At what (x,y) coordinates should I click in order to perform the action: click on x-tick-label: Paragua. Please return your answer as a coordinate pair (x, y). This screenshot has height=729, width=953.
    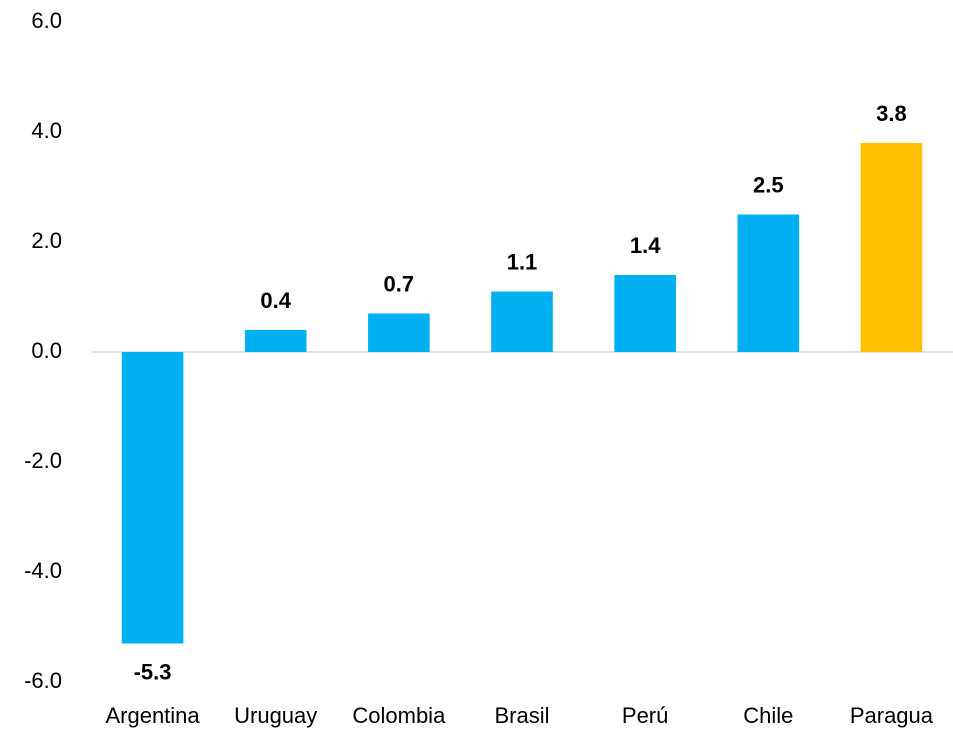
    Looking at the image, I should click on (892, 715).